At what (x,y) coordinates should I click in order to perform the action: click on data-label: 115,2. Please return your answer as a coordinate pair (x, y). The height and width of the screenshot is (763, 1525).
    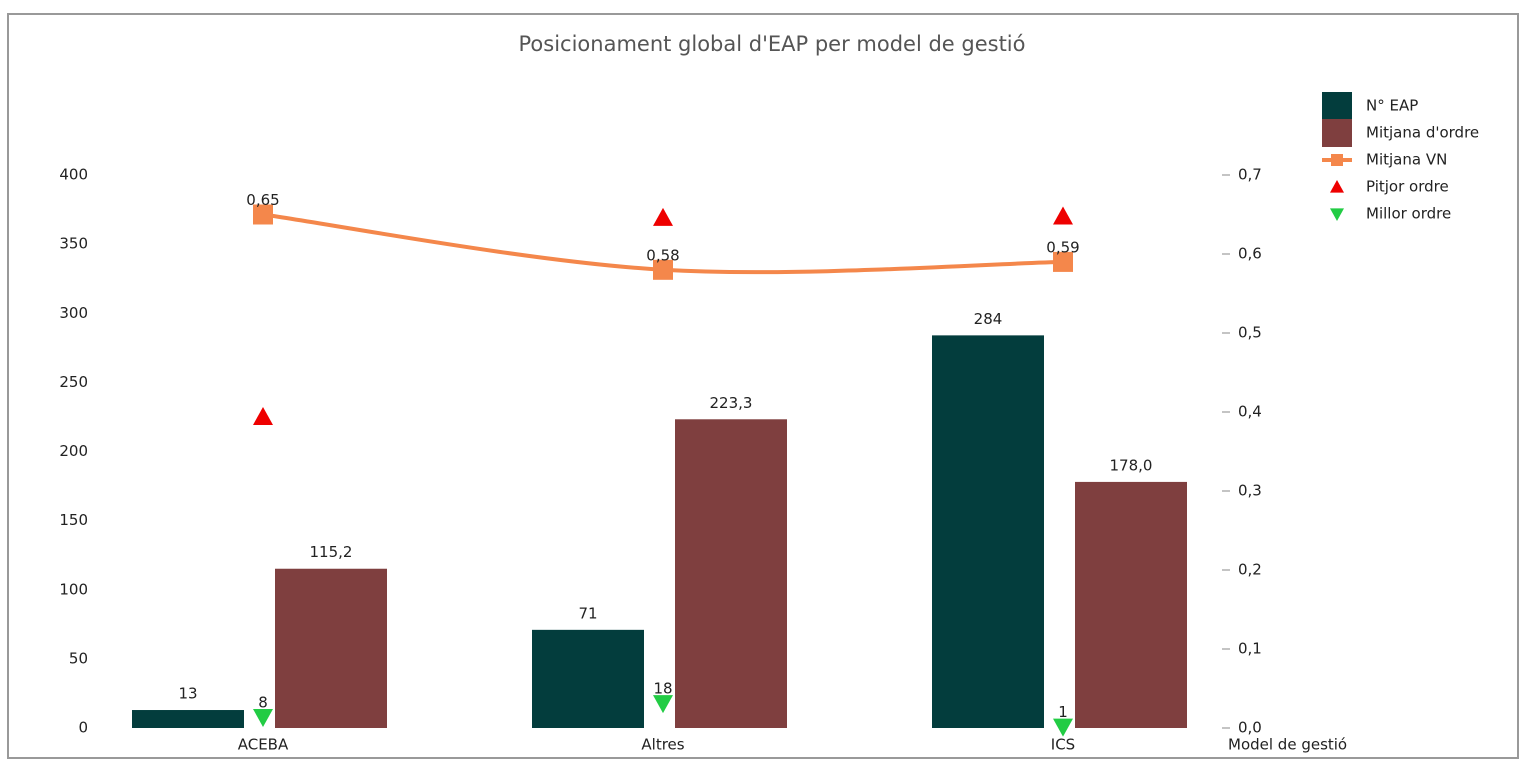
    Looking at the image, I should click on (331, 552).